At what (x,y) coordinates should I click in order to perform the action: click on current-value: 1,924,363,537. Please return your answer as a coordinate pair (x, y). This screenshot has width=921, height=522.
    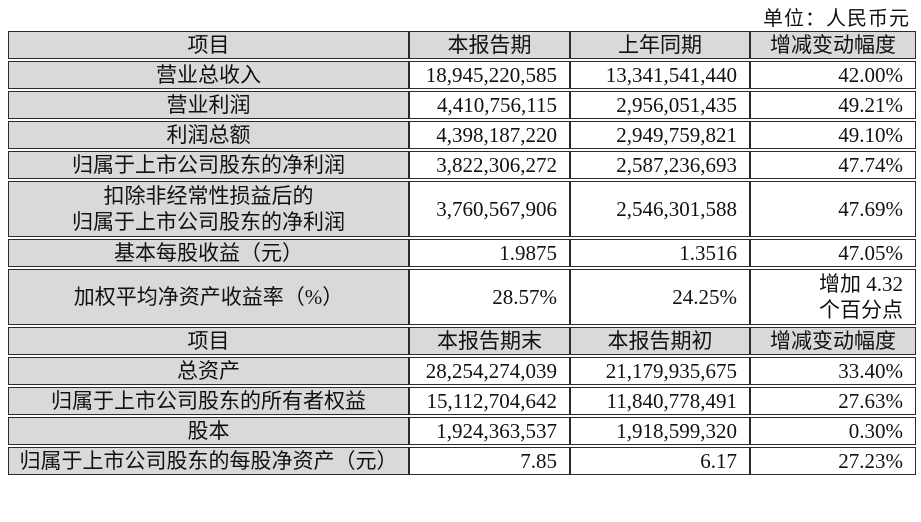
    Looking at the image, I should click on (489, 431).